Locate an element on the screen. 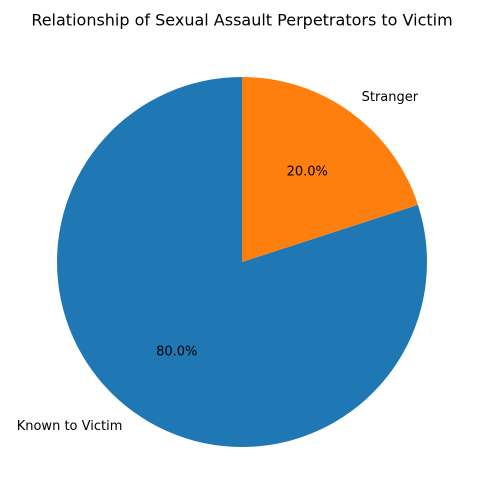 The image size is (483, 504). pie-slice is located at coordinates (330, 169).